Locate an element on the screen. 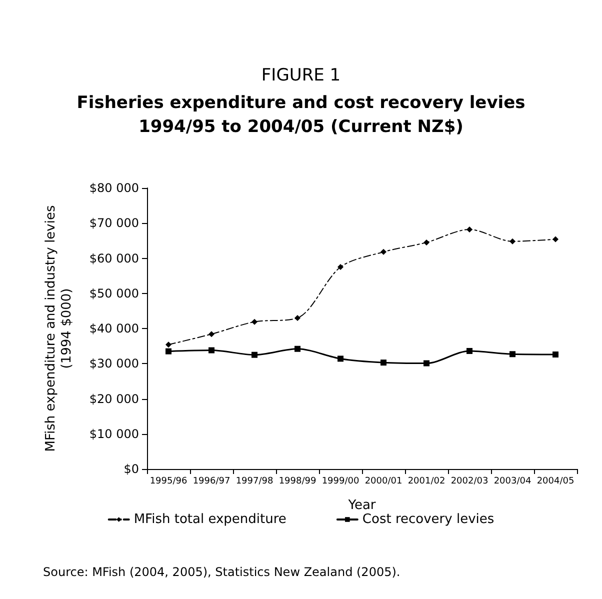 This screenshot has height=599, width=602. x-tick-label: 1998/99 is located at coordinates (297, 481).